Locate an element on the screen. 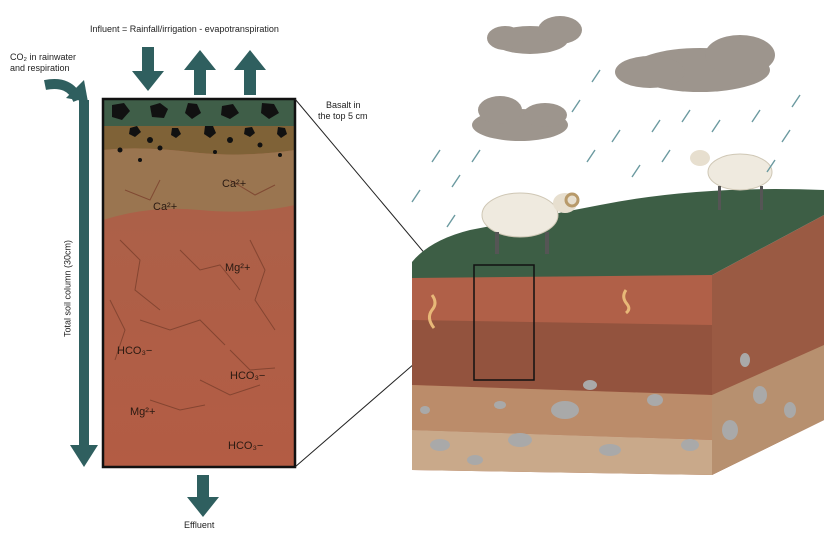 This screenshot has width=824, height=539. grass-top is located at coordinates (618, 233).